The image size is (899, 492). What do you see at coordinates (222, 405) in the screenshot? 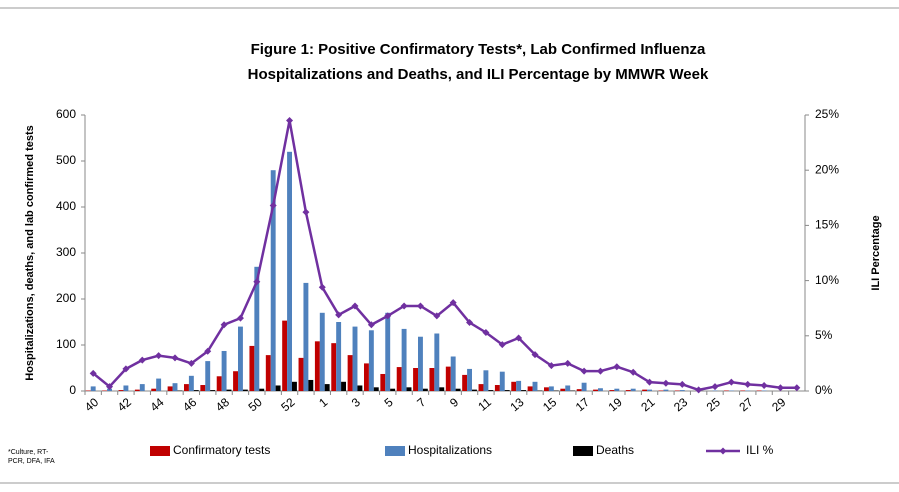
I see `x-tick-label: 48` at bounding box center [222, 405].